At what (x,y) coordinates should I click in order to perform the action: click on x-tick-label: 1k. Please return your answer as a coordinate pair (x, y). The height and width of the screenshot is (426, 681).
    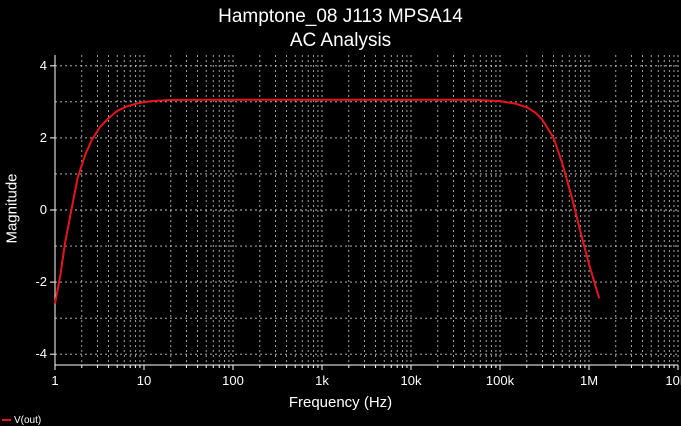
    Looking at the image, I should click on (322, 380).